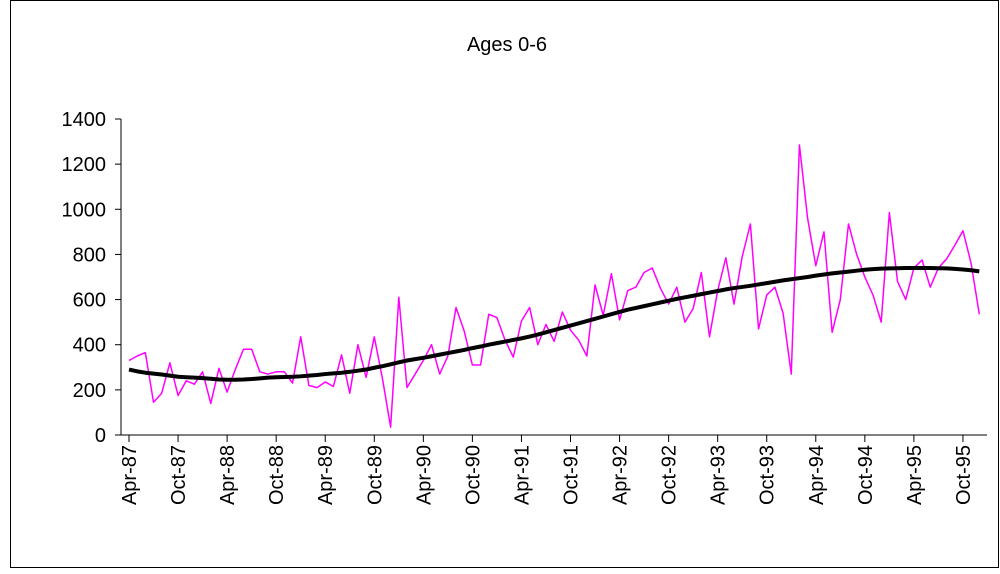 Image resolution: width=1000 pixels, height=574 pixels. I want to click on x-tick-label: Apr-94, so click(817, 475).